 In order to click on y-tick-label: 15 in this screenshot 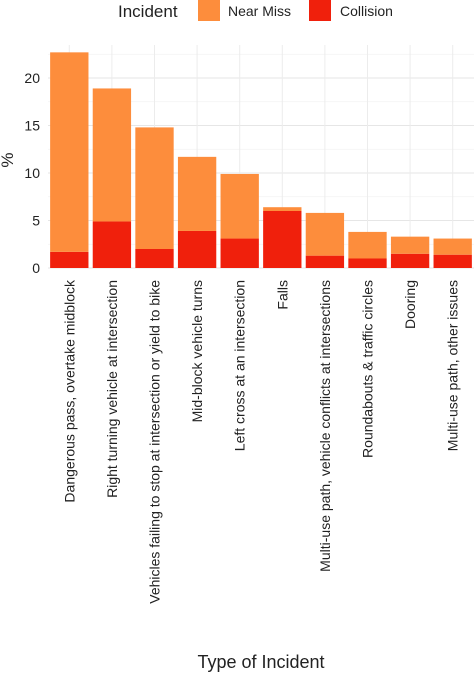, I will do `click(32, 126)`.